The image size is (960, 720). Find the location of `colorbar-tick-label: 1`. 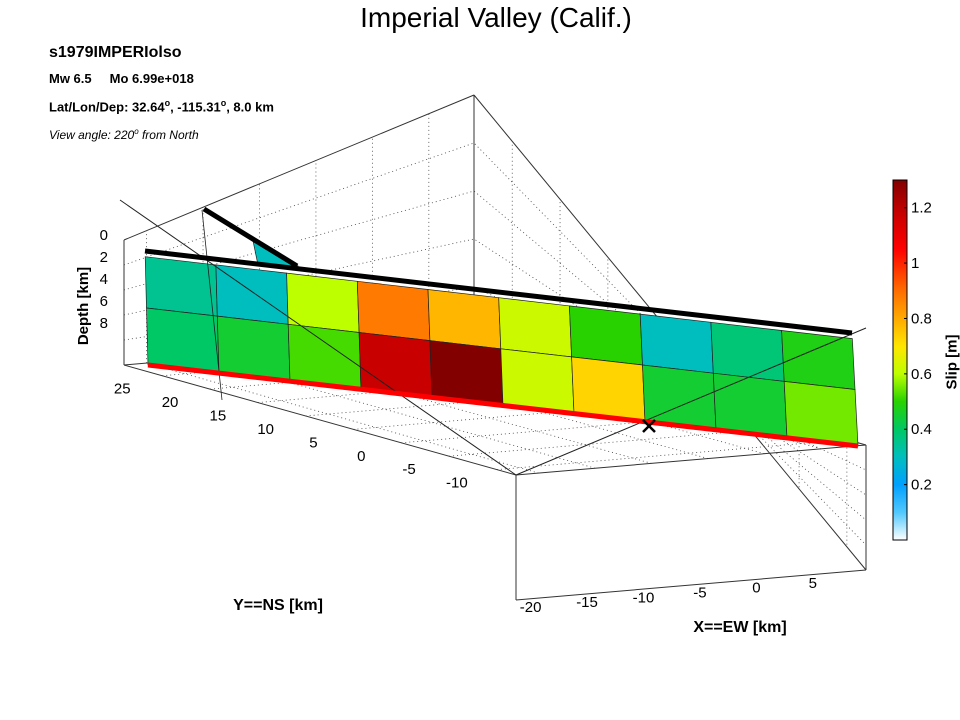

colorbar-tick-label: 1 is located at coordinates (915, 263).